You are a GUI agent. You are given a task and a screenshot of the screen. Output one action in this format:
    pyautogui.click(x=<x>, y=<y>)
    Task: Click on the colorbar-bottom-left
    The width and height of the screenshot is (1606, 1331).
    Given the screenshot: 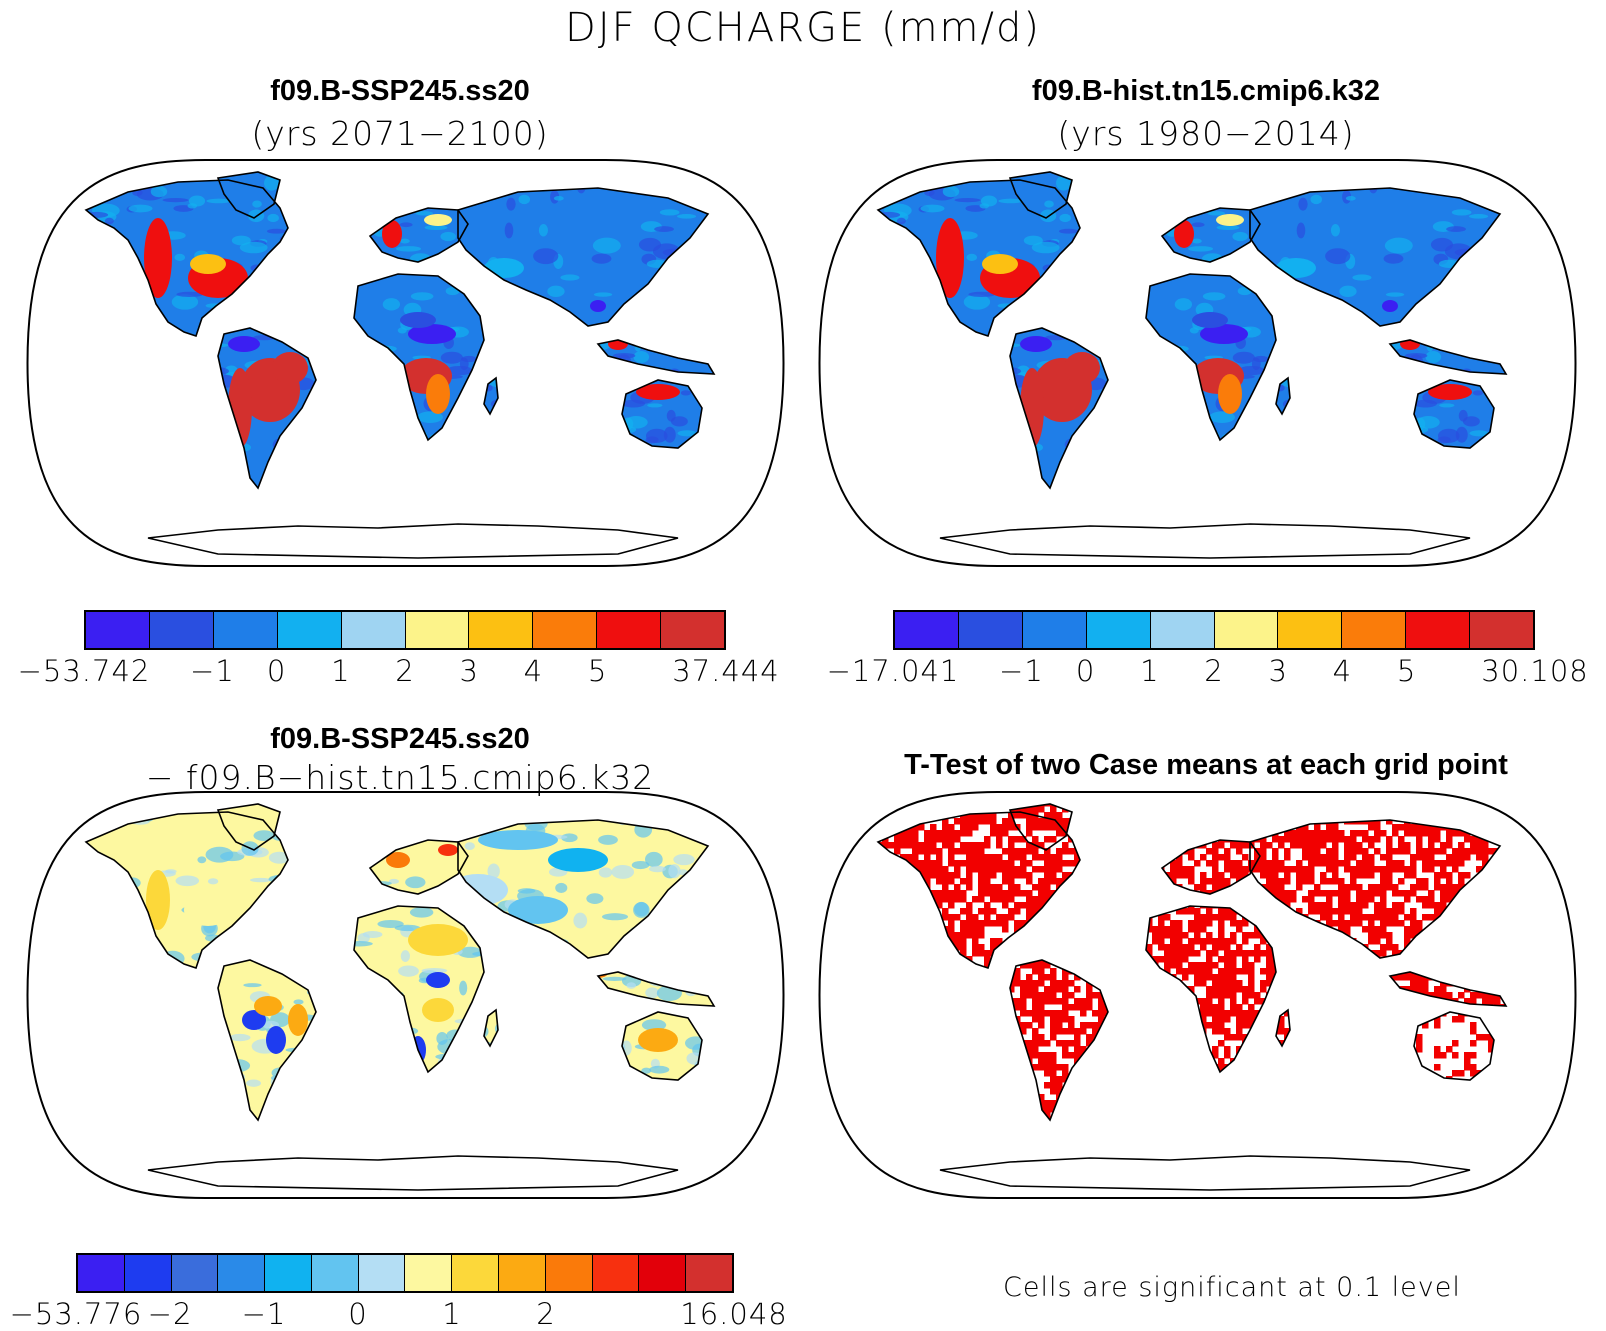 What is the action you would take?
    pyautogui.click(x=405, y=1273)
    